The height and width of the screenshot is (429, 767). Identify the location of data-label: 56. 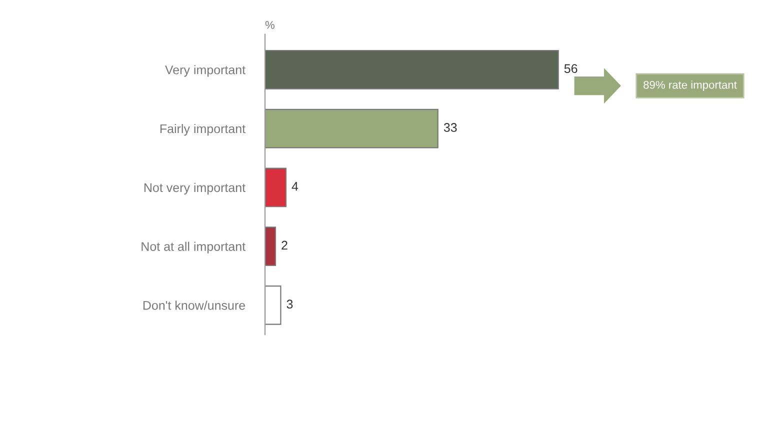
(571, 69).